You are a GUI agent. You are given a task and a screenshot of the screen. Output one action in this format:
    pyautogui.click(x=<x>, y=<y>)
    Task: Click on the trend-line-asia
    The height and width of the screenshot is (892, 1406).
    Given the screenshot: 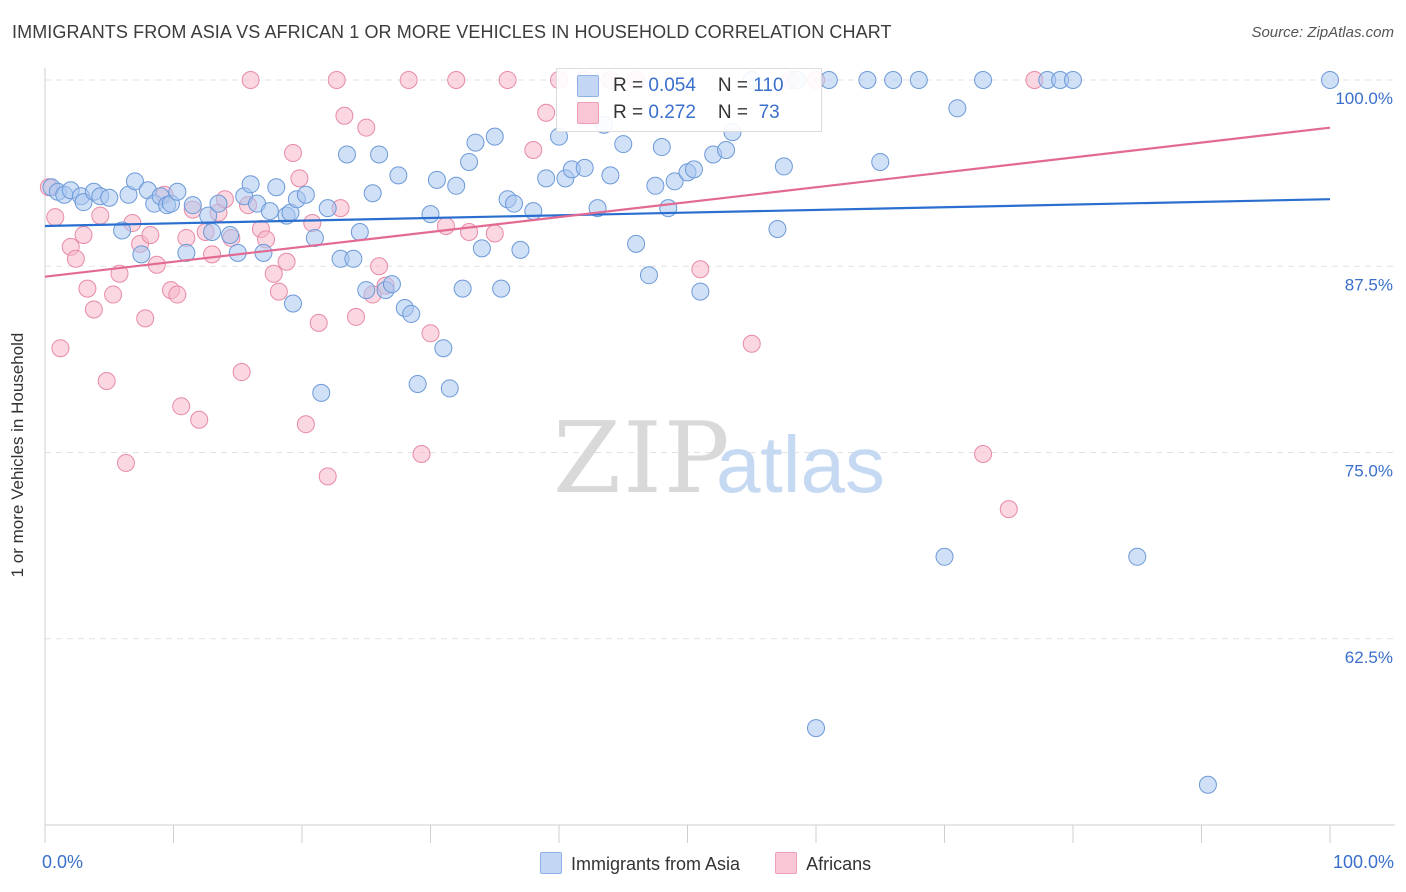 What is the action you would take?
    pyautogui.click(x=687, y=213)
    